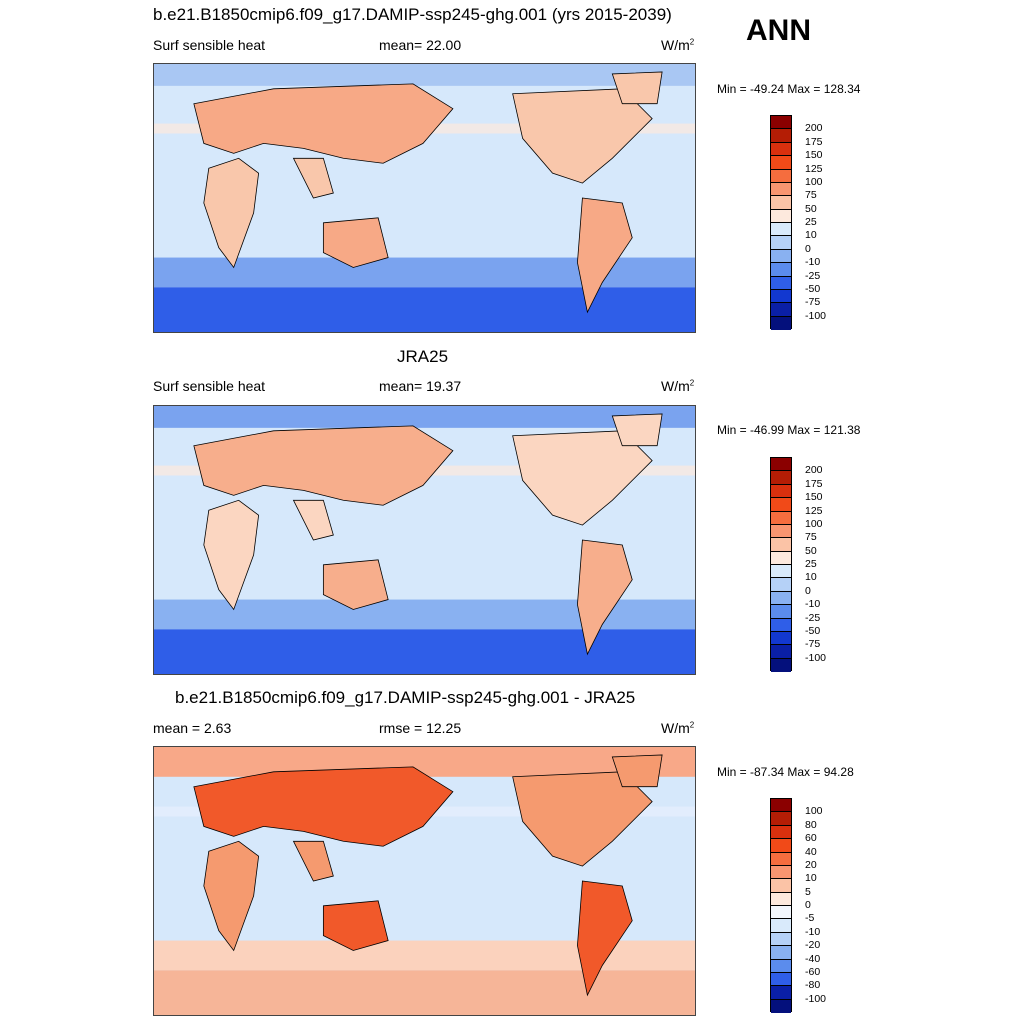 Image resolution: width=1024 pixels, height=1024 pixels. Describe the element at coordinates (420, 728) in the screenshot. I see `panel3-rmse: rmse = 12.25` at that location.